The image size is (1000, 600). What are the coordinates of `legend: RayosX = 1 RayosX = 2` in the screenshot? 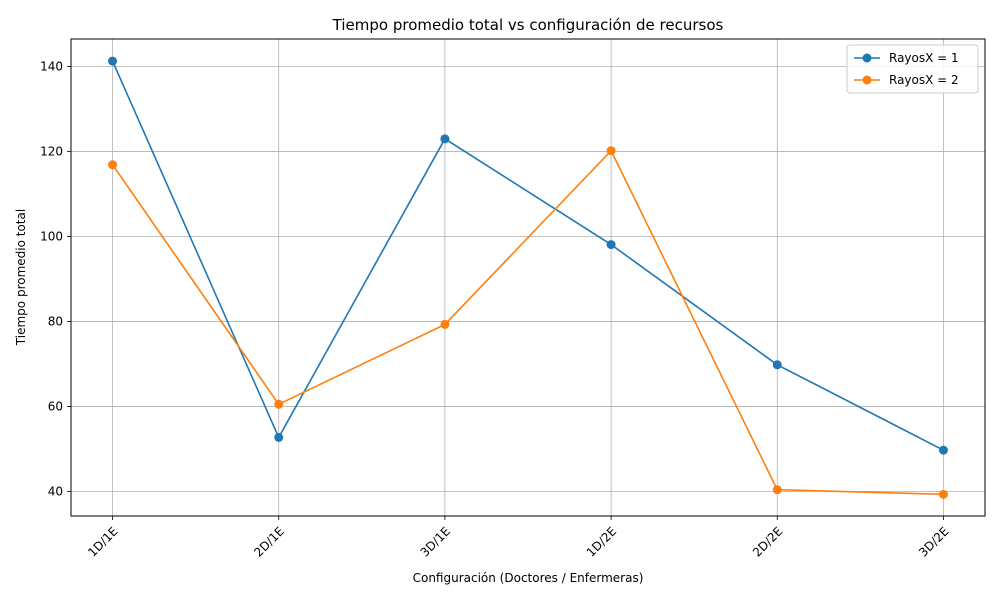 It's located at (912, 69).